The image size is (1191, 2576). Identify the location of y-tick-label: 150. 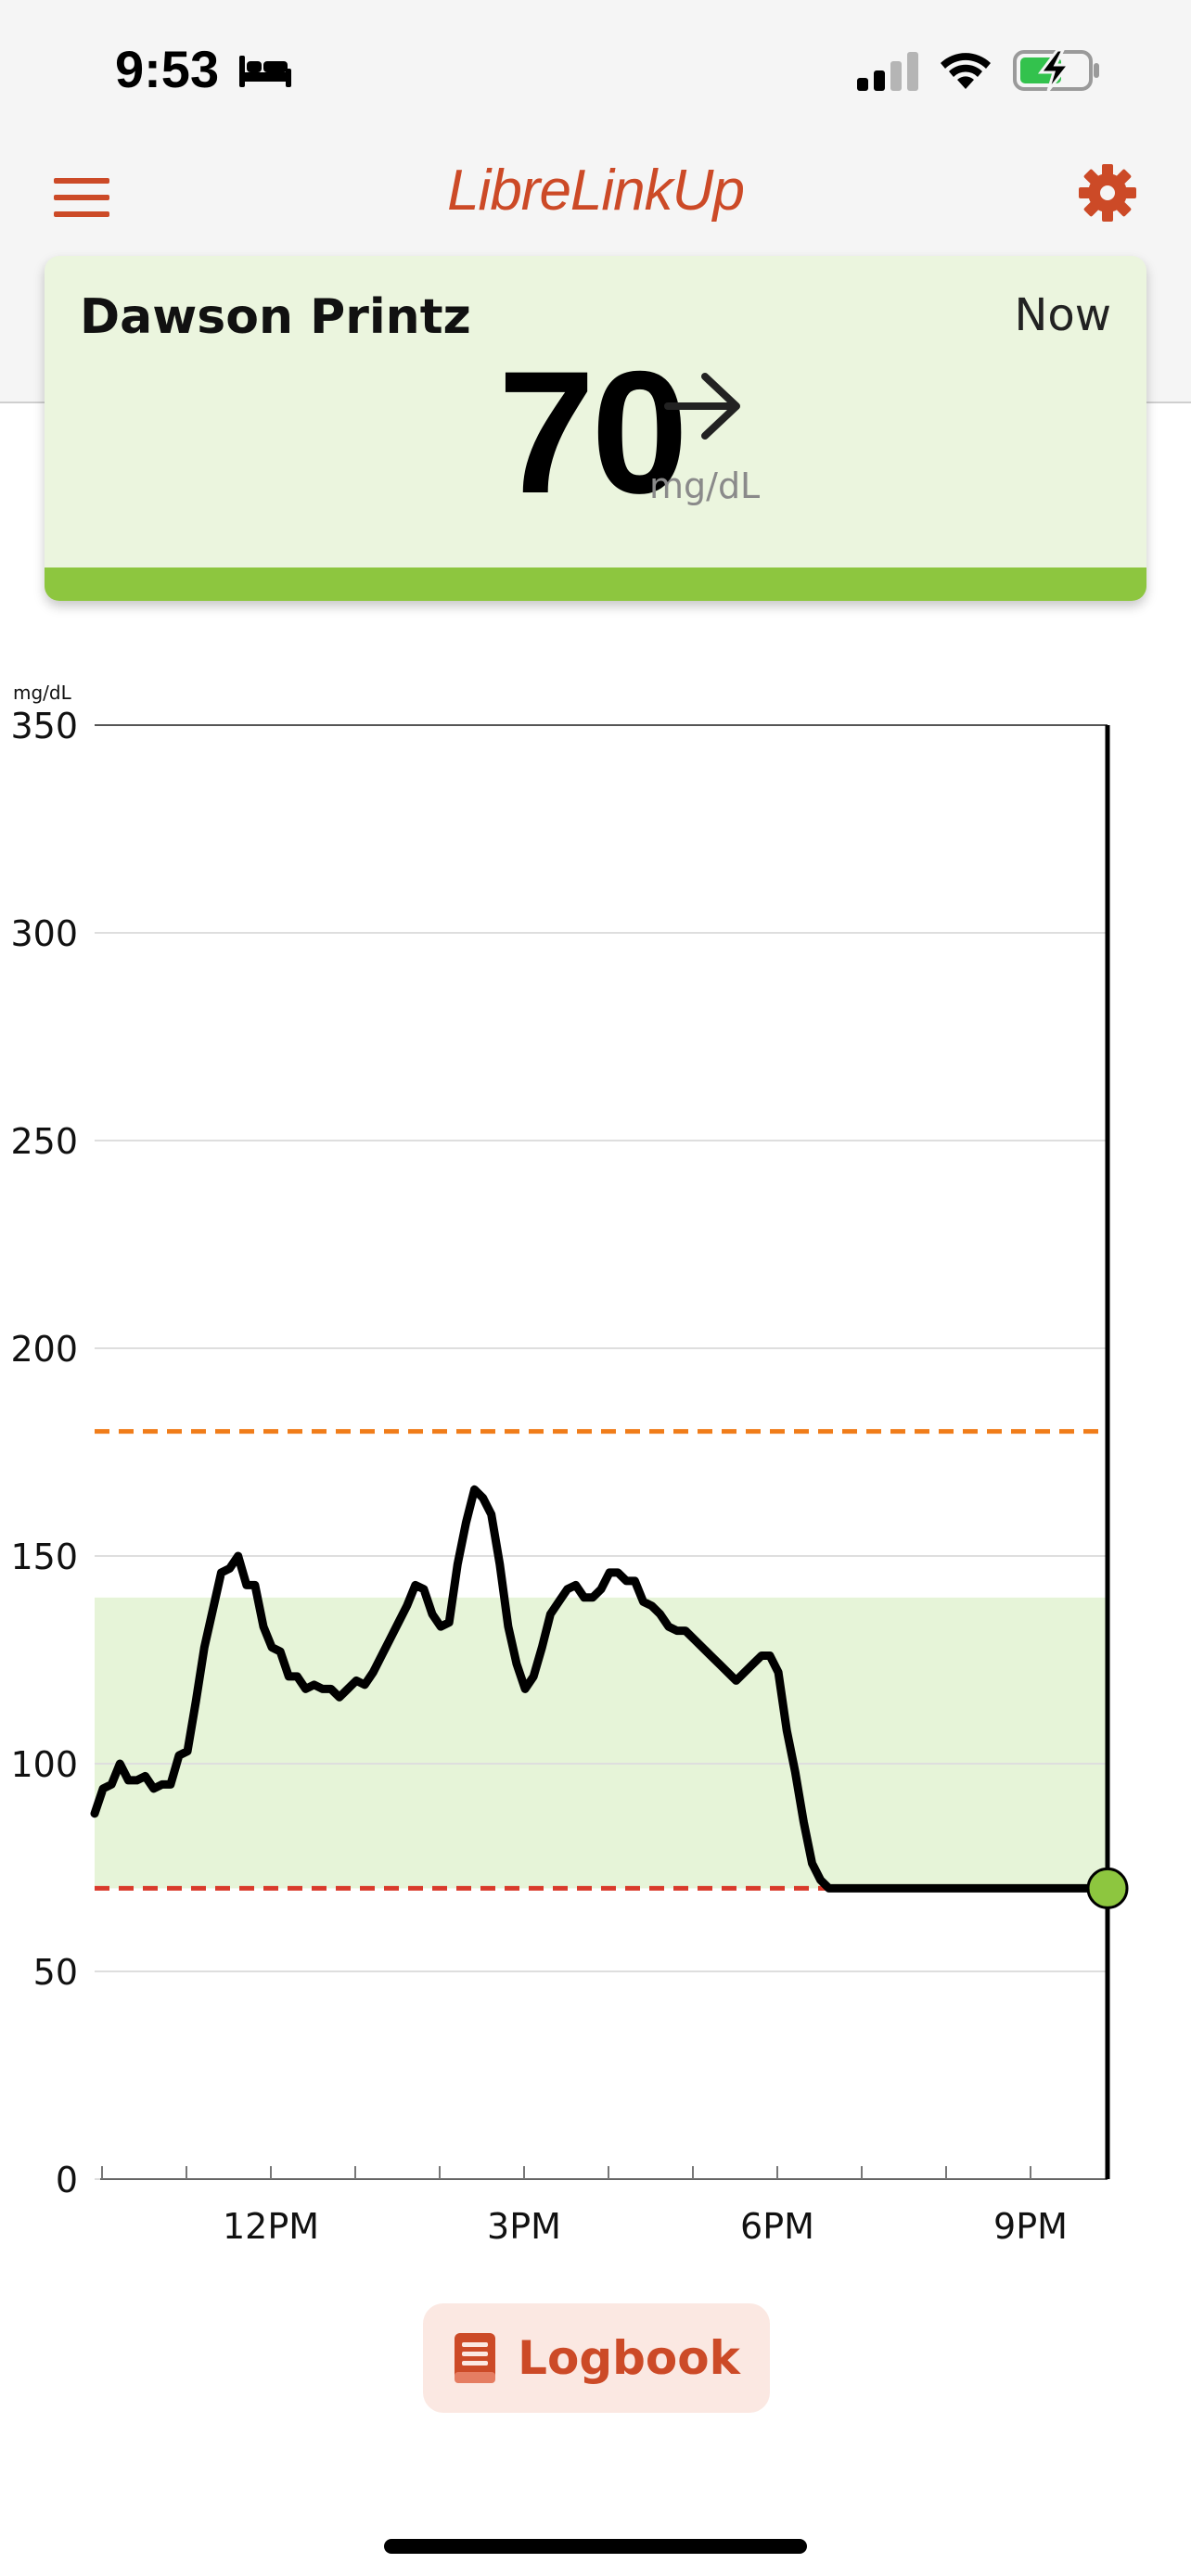
(44, 1557).